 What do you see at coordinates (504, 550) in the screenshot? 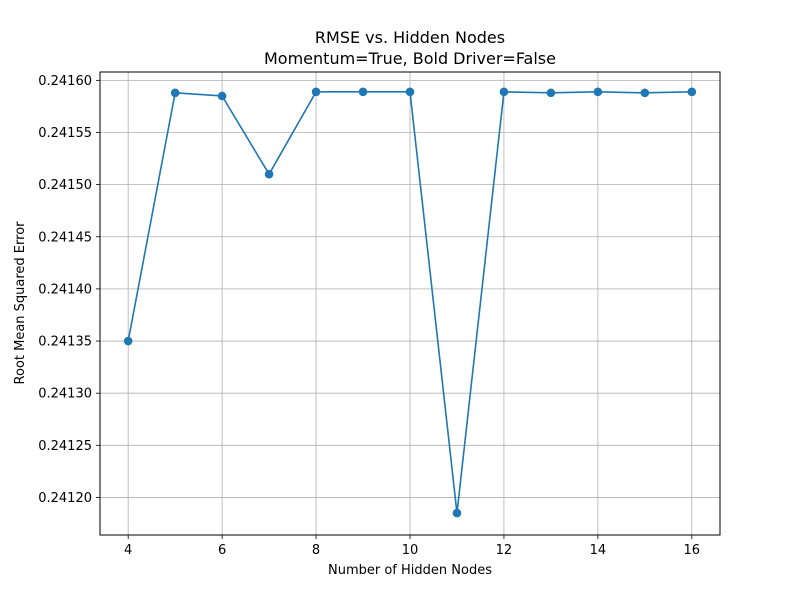
I see `x-tick-label: 12` at bounding box center [504, 550].